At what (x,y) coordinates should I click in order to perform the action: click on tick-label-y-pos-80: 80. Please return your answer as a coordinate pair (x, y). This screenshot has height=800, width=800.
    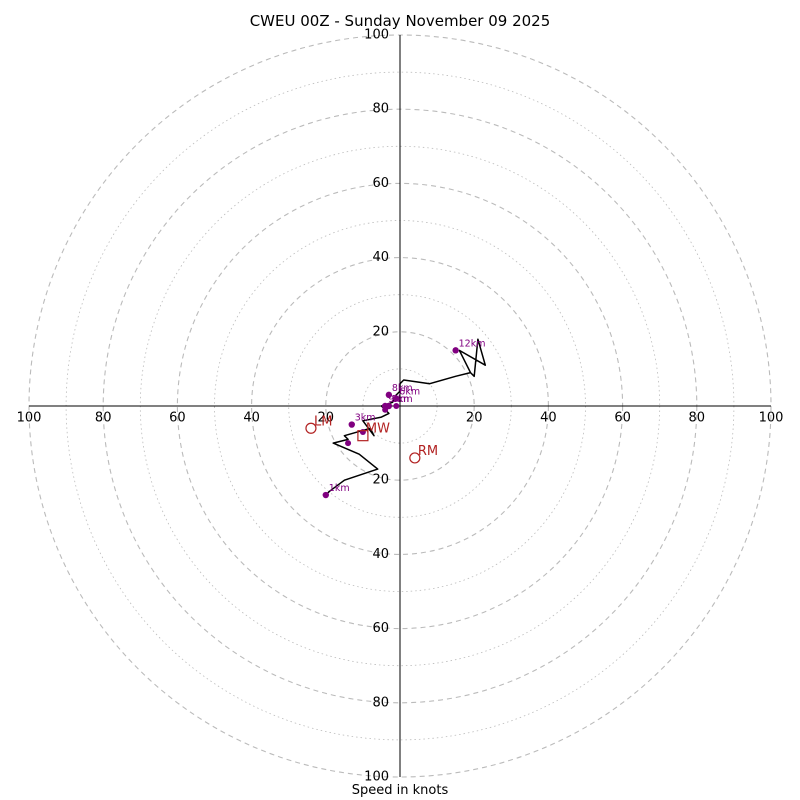
    Looking at the image, I should click on (380, 109).